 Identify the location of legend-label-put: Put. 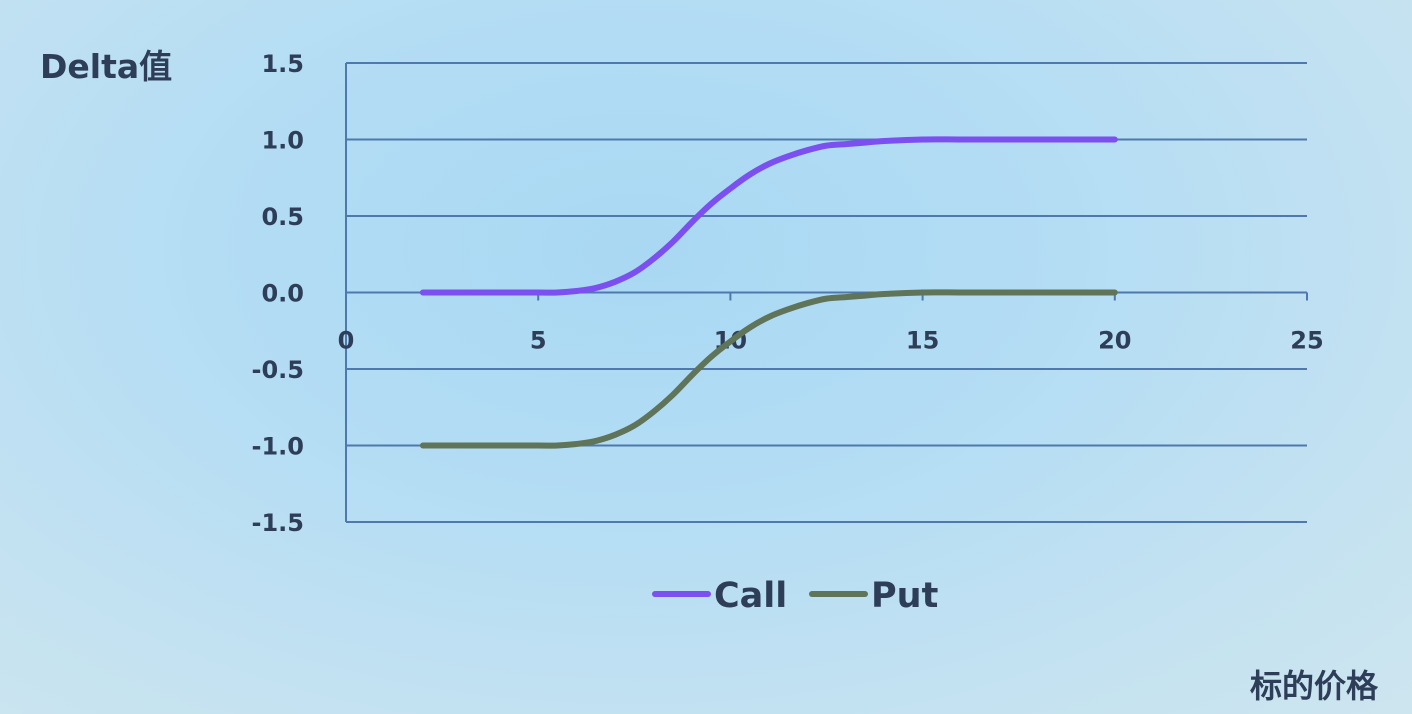
(904, 596).